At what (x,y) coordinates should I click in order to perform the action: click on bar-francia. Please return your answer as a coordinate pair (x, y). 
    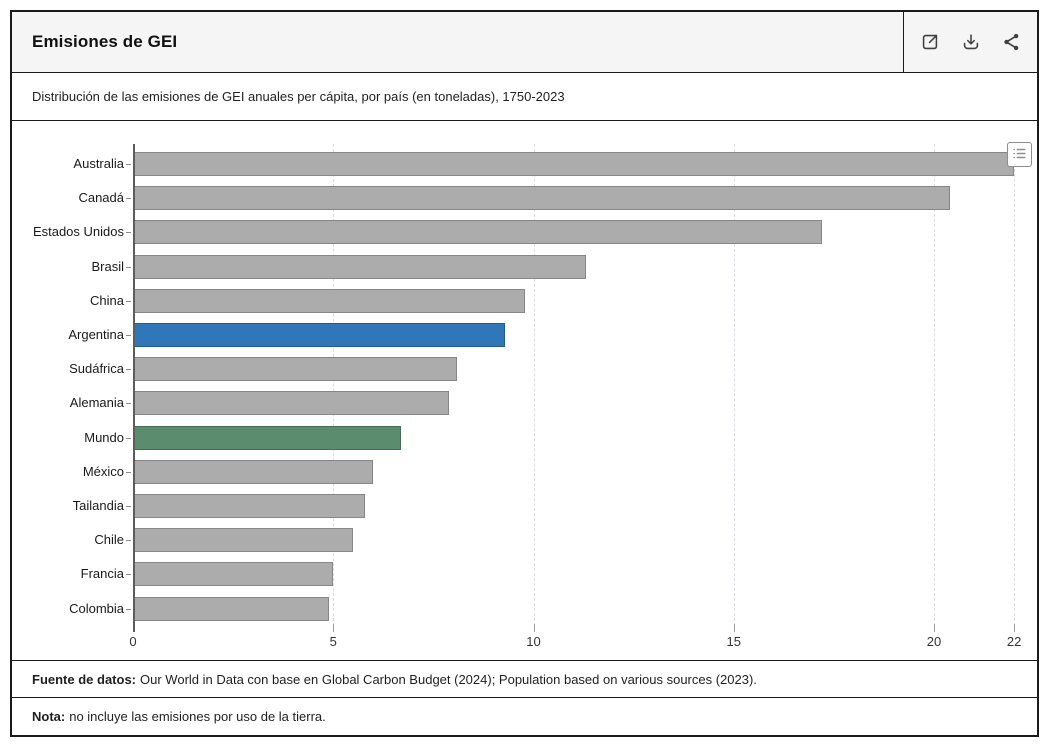
    Looking at the image, I should click on (233, 574).